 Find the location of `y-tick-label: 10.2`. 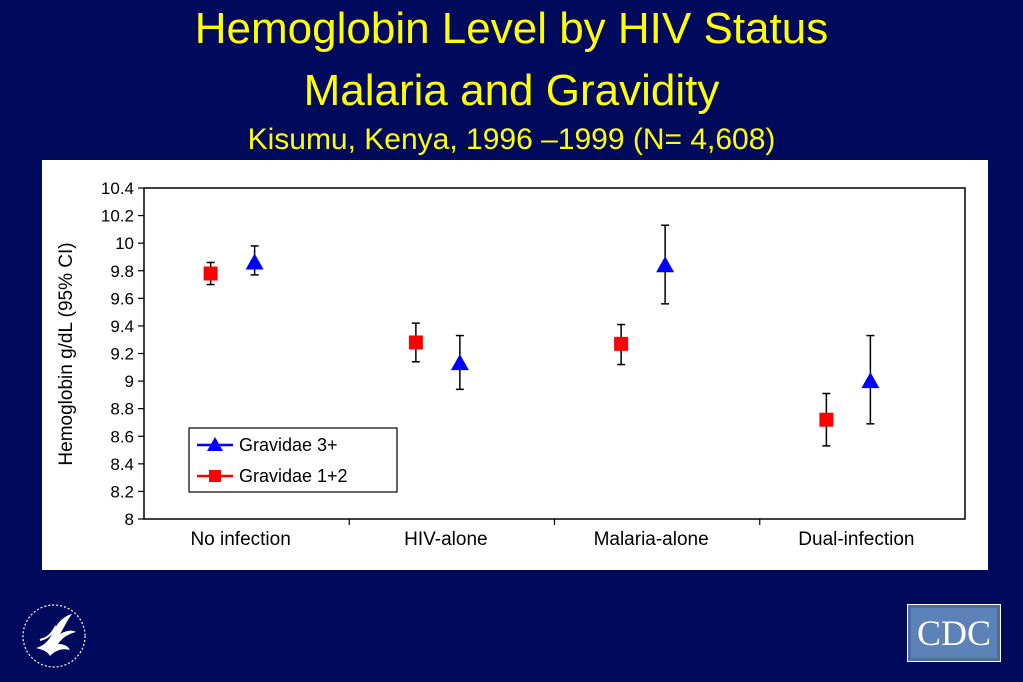

y-tick-label: 10.2 is located at coordinates (117, 216).